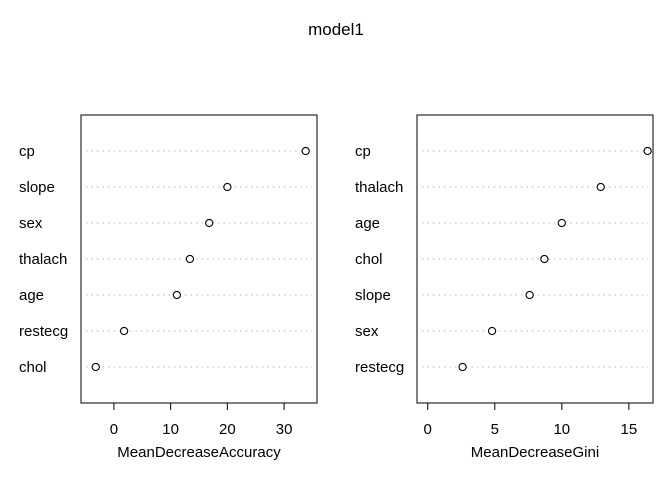 Image resolution: width=672 pixels, height=480 pixels. Describe the element at coordinates (284, 429) in the screenshot. I see `x-tick-label: 30` at that location.